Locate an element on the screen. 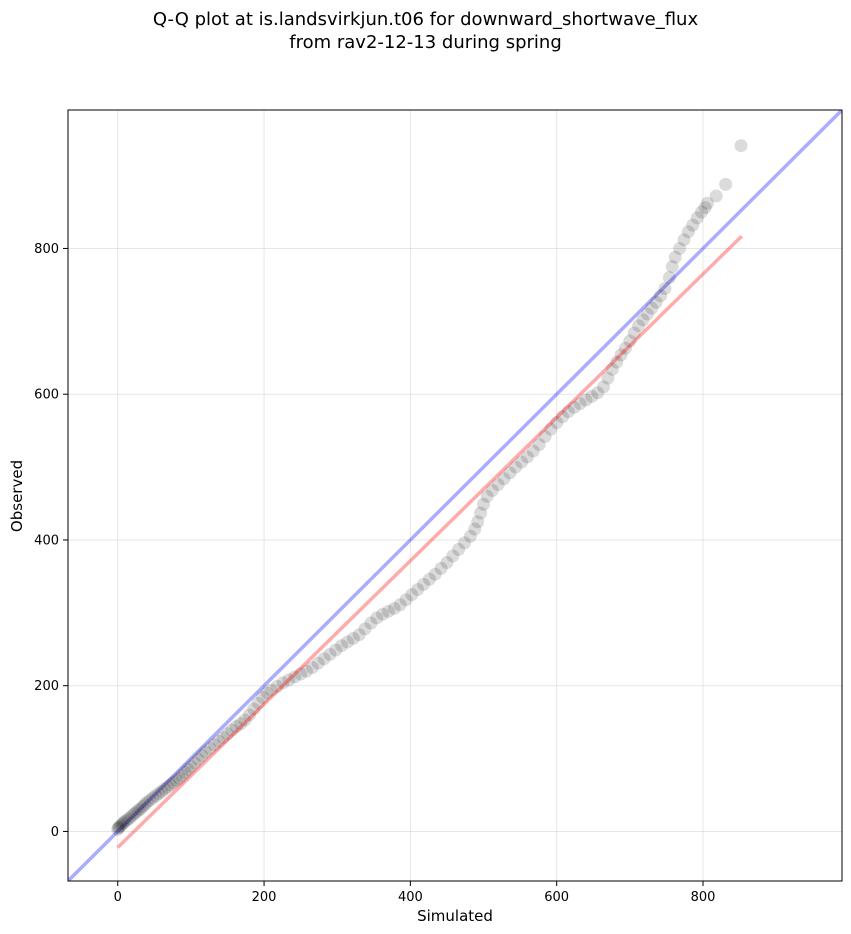 The height and width of the screenshot is (934, 851). y-axis-ticks: 0 200 400 600 800 is located at coordinates (51, 541).